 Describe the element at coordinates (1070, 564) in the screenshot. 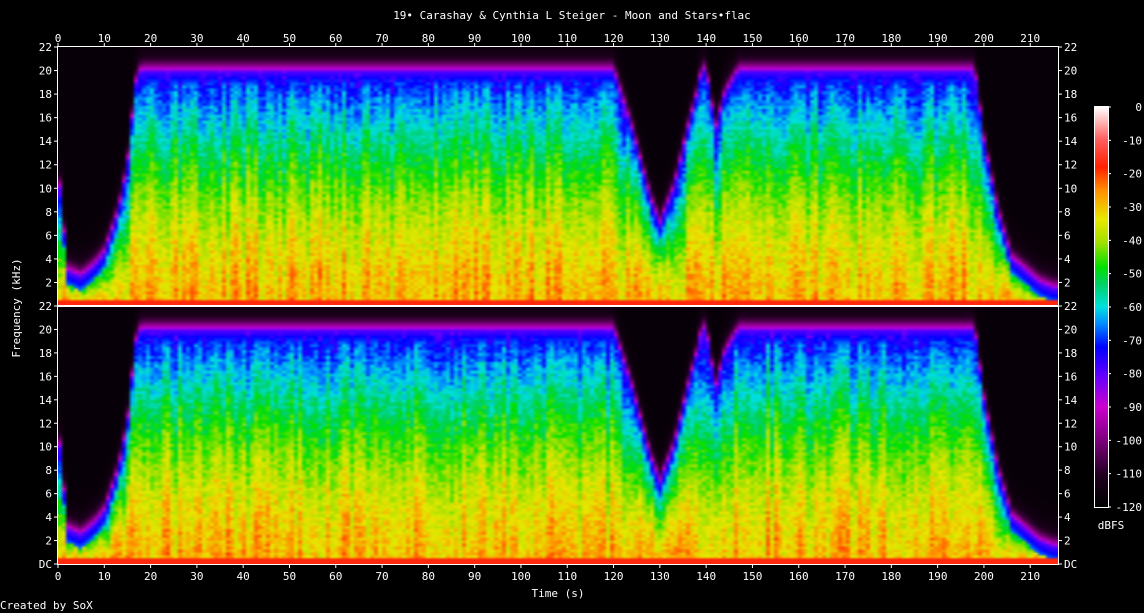

I see `y-tick-label-right: DC` at that location.